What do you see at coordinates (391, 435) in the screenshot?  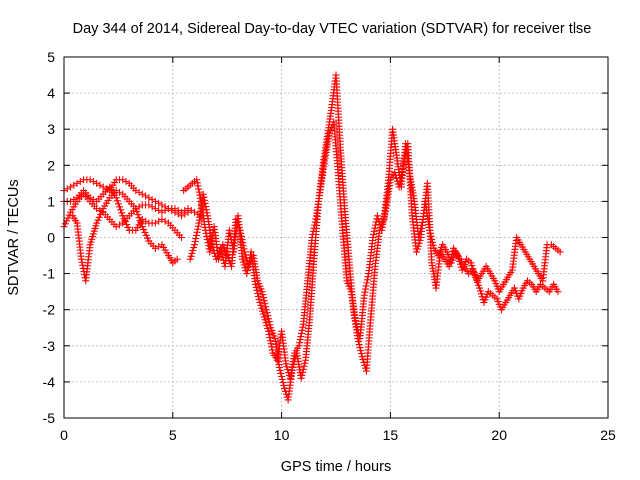 I see `x-tick-label: 15` at bounding box center [391, 435].